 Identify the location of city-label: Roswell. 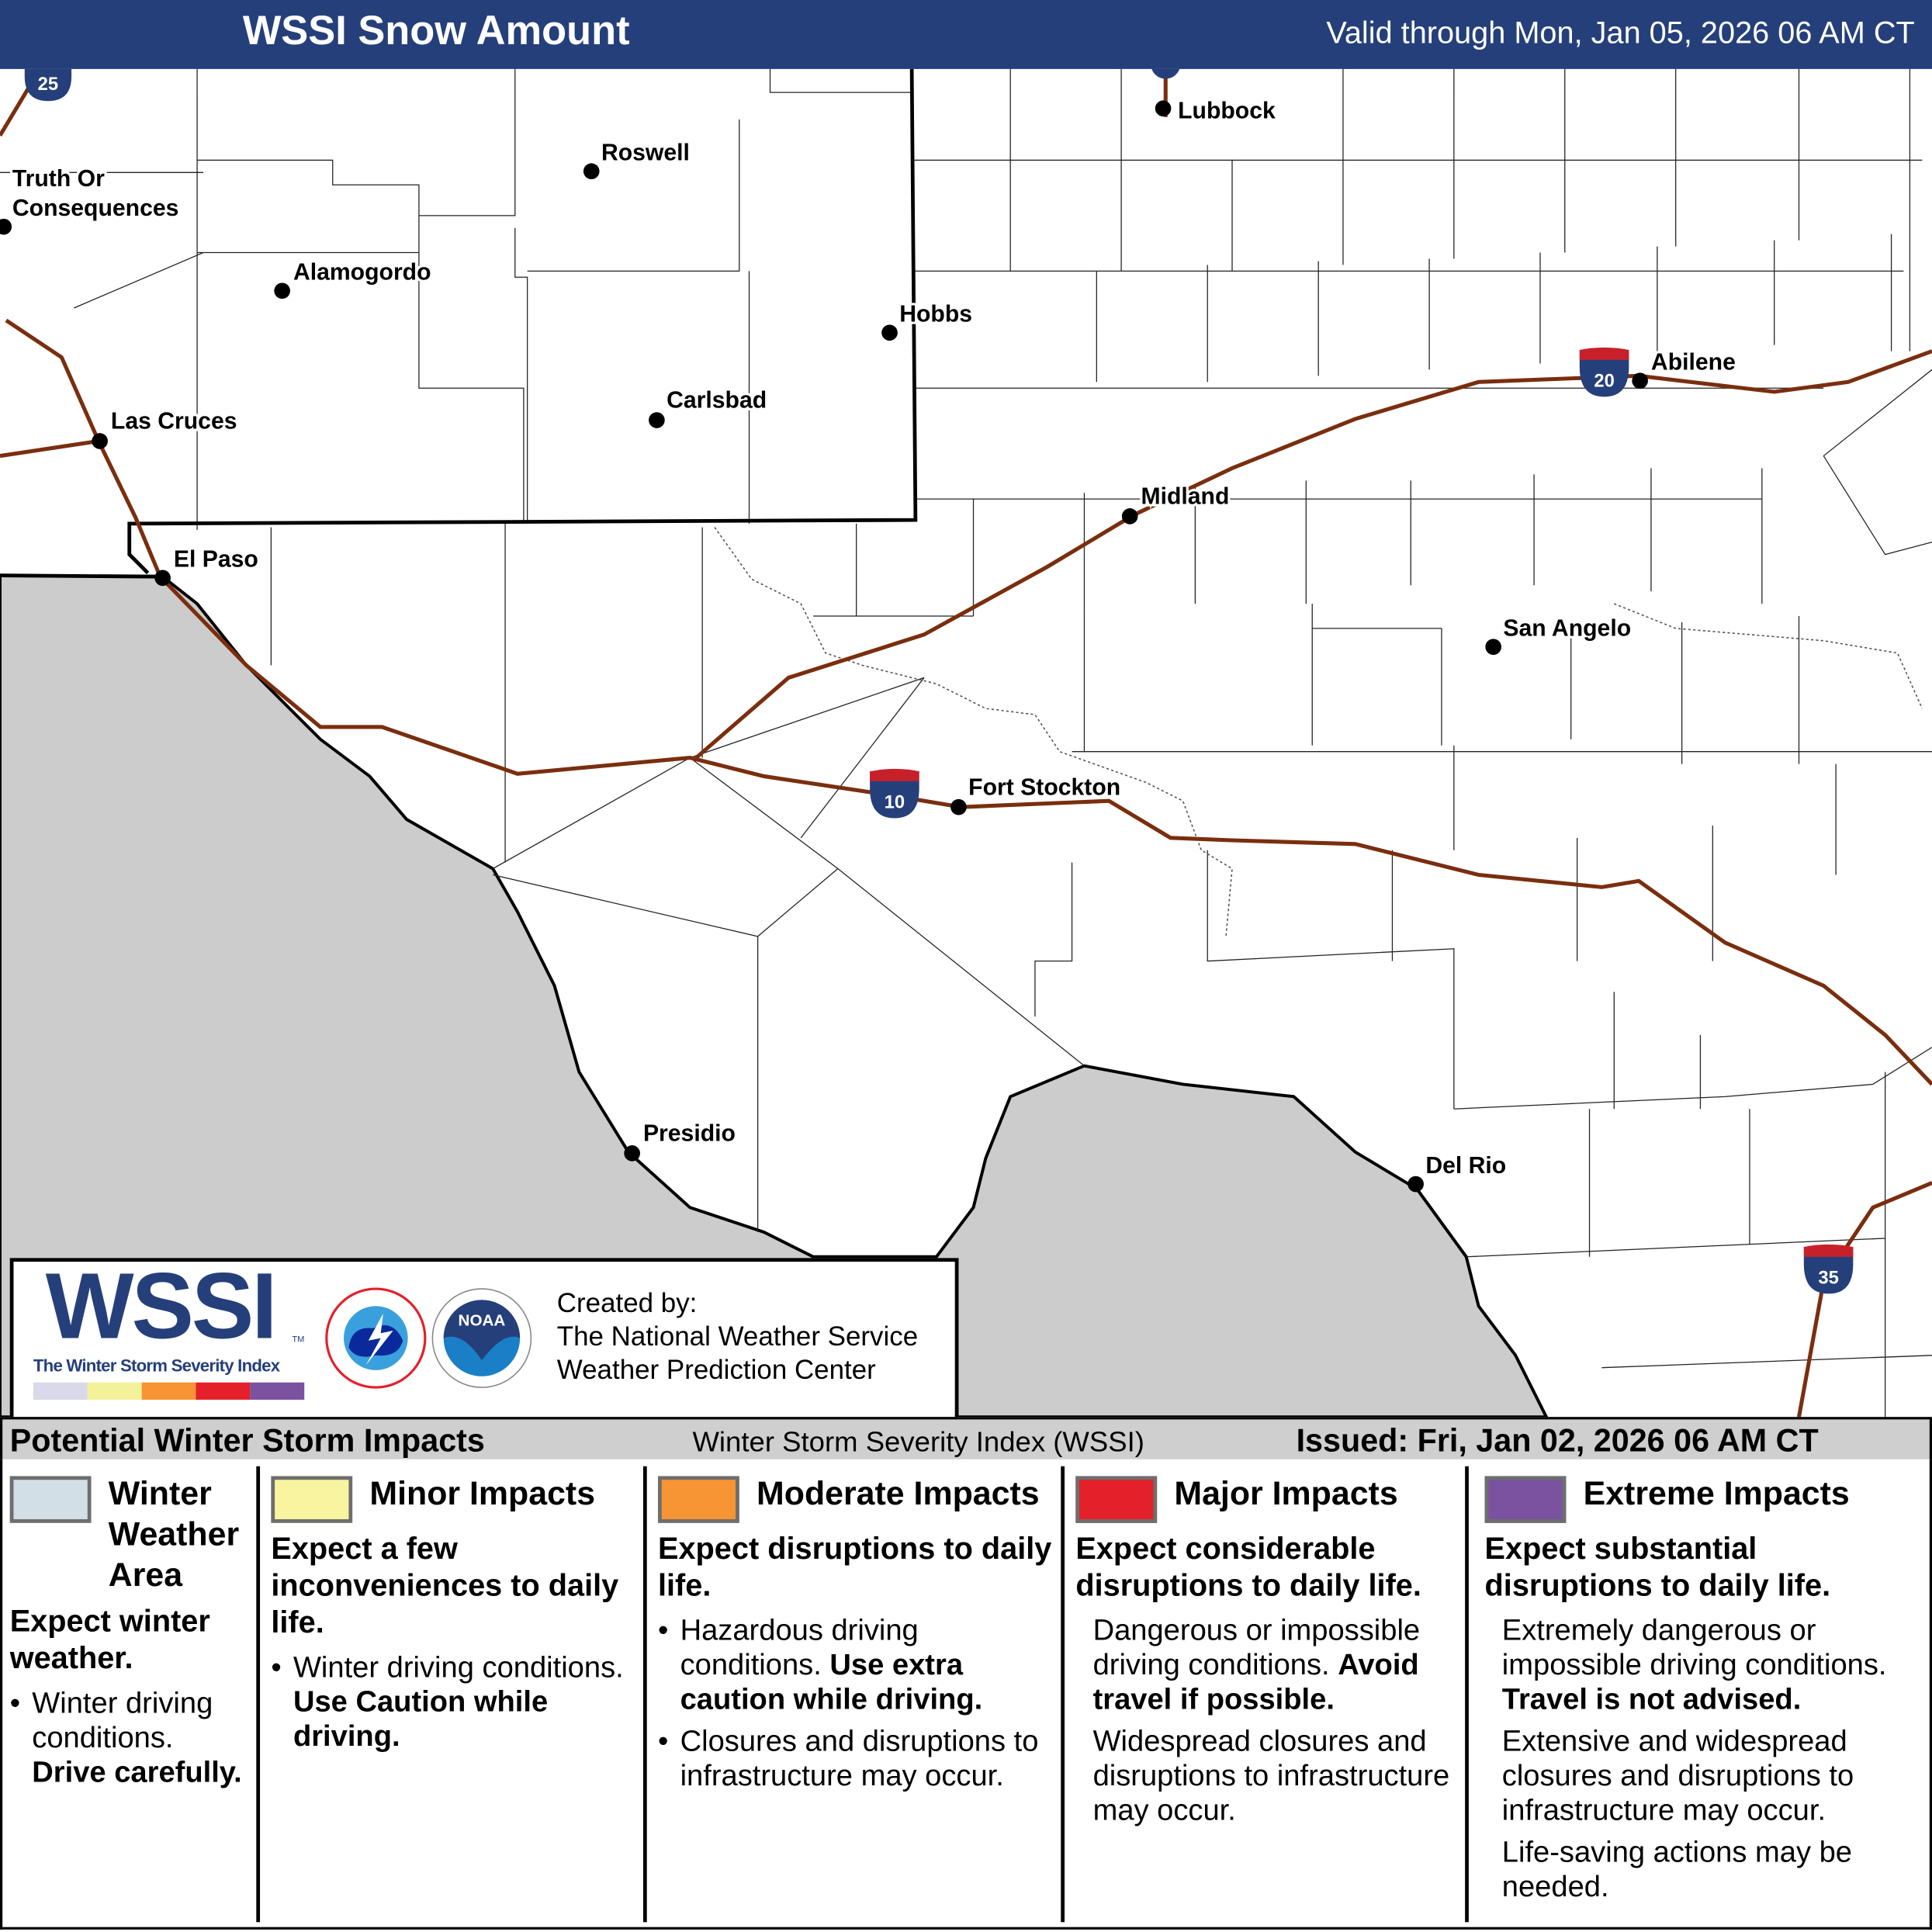
(645, 152).